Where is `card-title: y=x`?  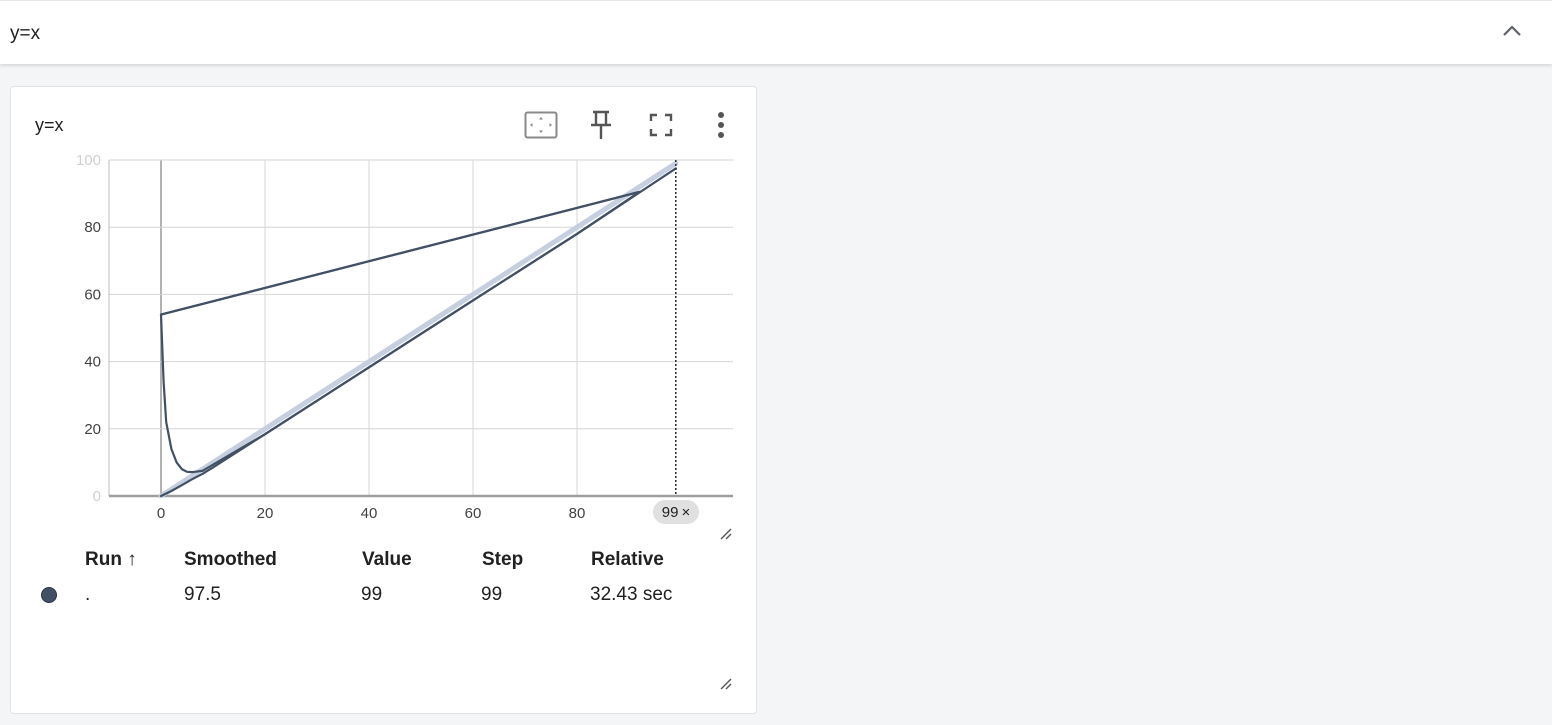 card-title: y=x is located at coordinates (49, 125).